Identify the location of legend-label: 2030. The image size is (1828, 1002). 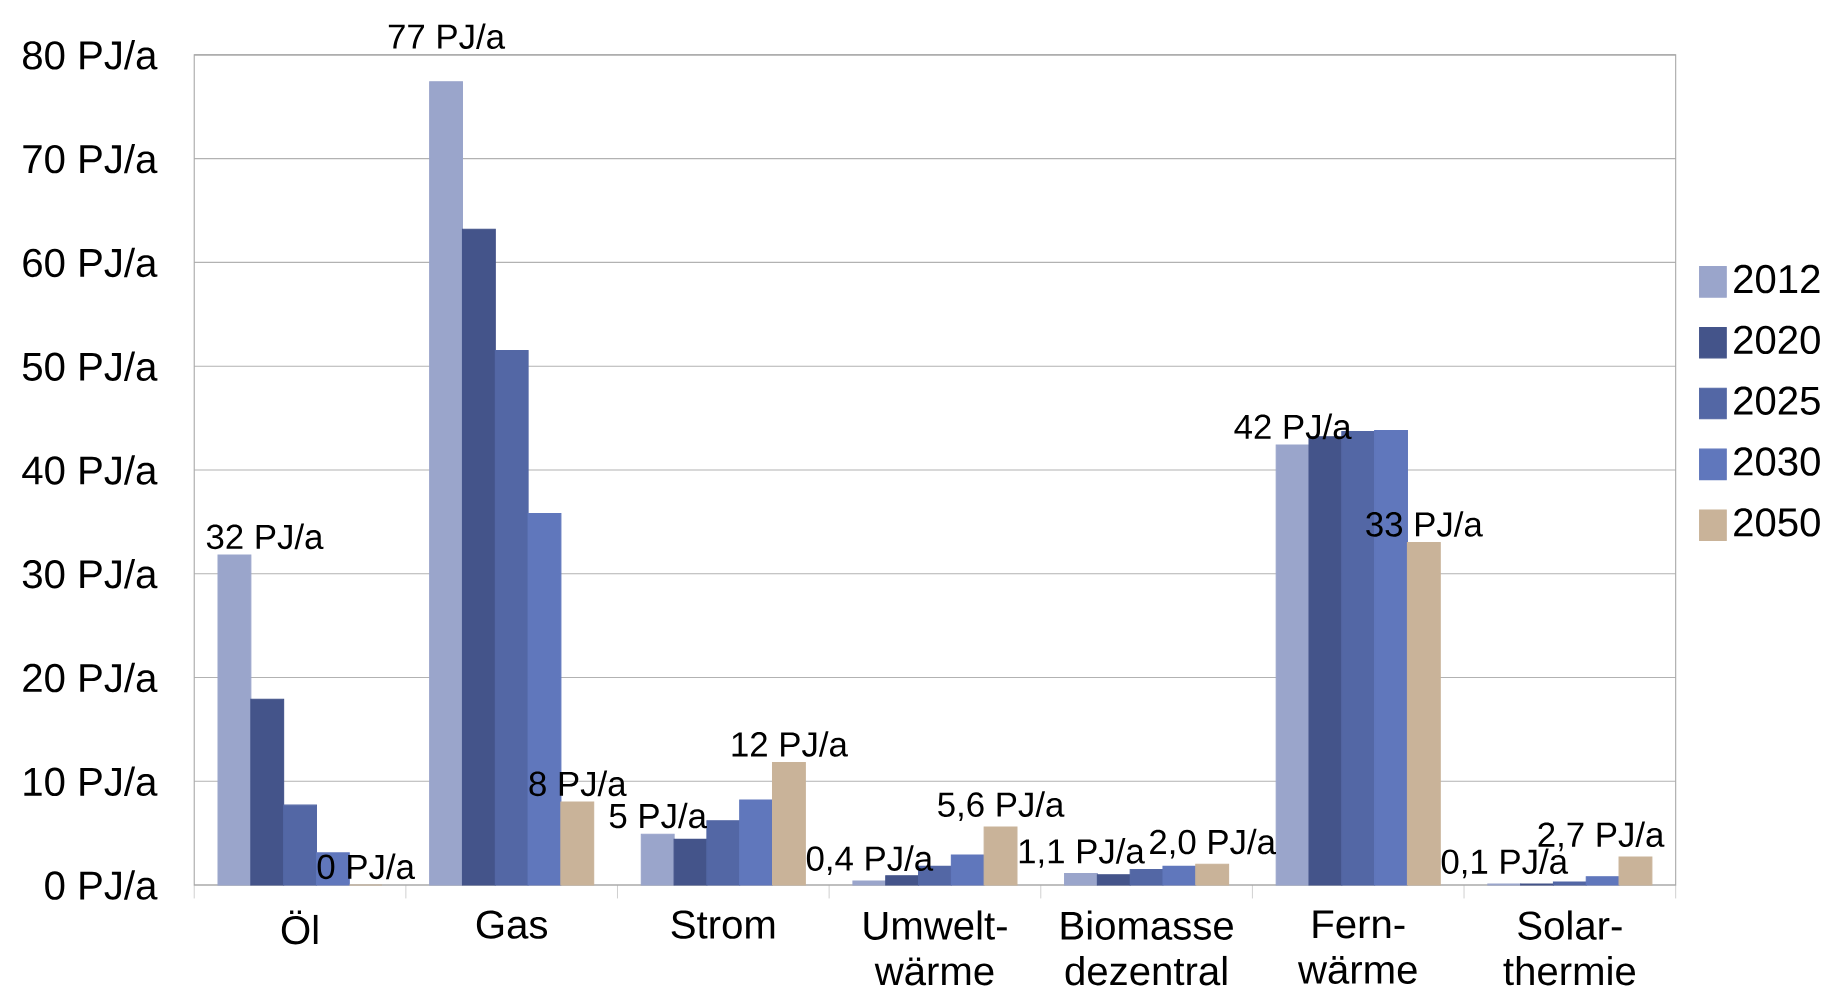
(1777, 461).